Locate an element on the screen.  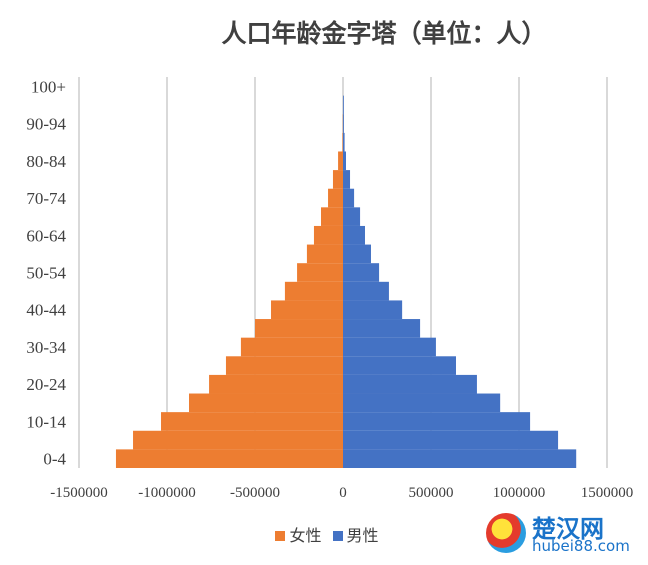
watermark-name: 楚汉网 is located at coordinates (568, 529).